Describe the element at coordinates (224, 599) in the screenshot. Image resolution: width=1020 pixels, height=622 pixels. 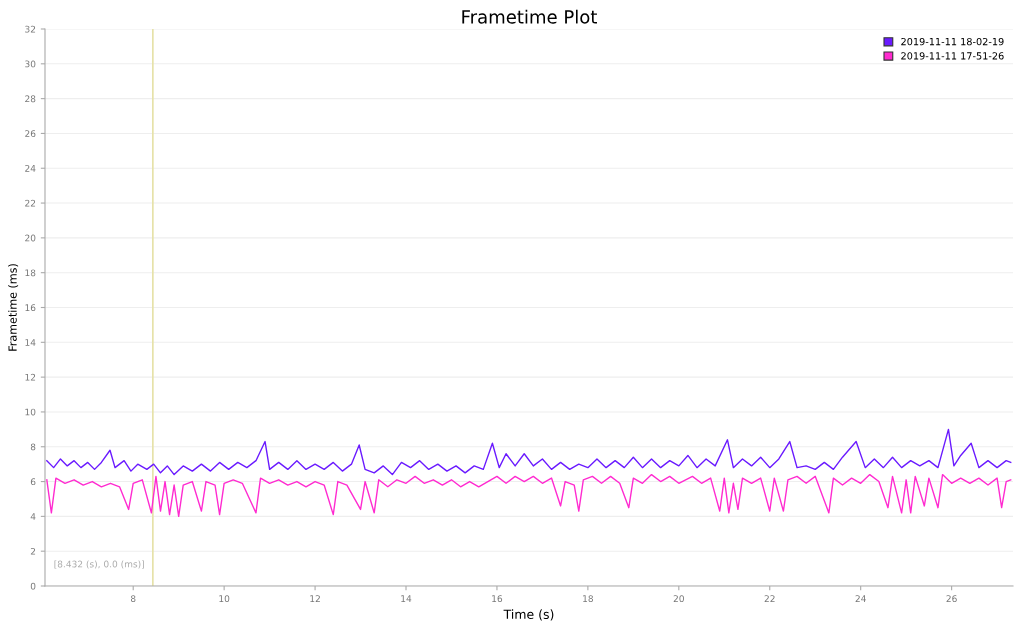
I see `x-tick-label: 10` at that location.